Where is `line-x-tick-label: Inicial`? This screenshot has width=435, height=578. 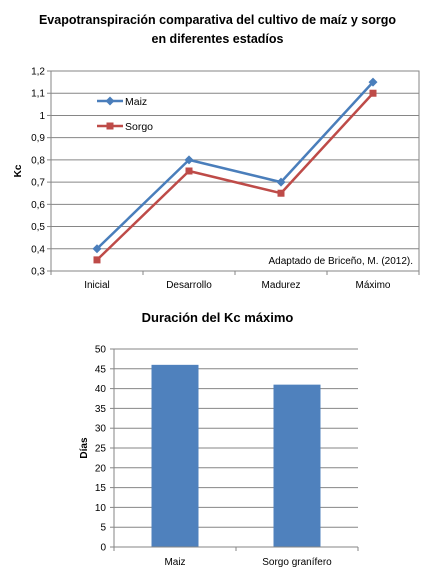
line-x-tick-label: Inicial is located at coordinates (97, 285).